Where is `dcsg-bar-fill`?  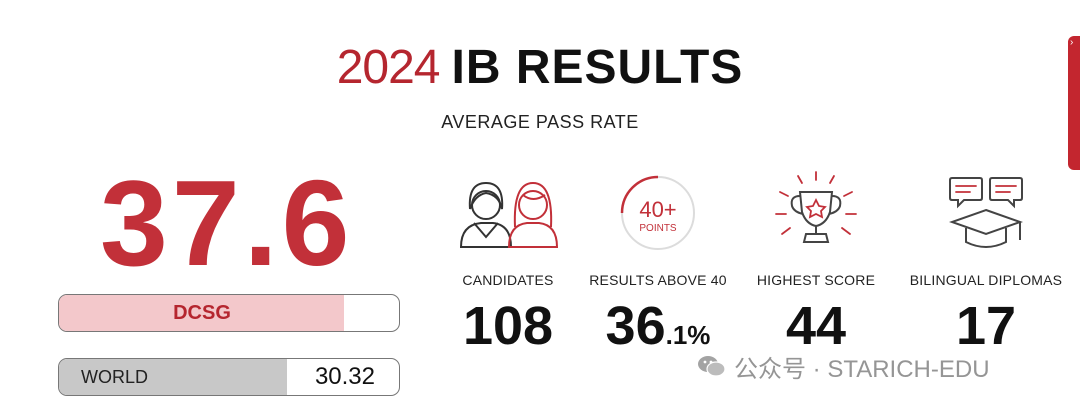
dcsg-bar-fill is located at coordinates (201, 313).